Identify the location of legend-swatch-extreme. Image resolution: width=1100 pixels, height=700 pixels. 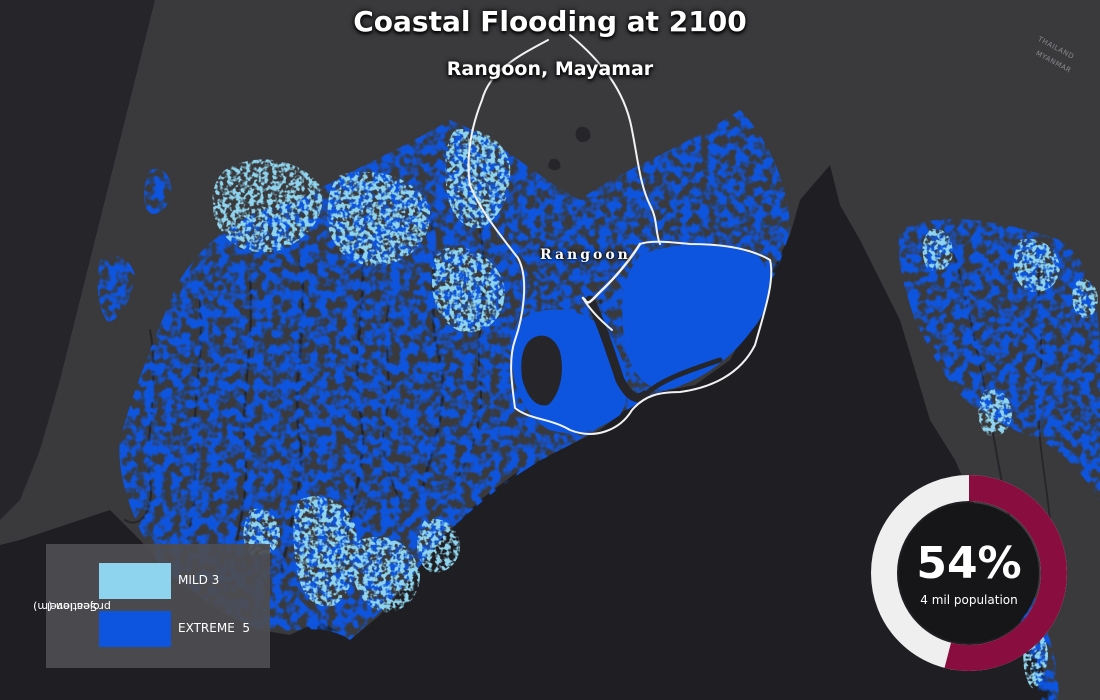
(135, 629).